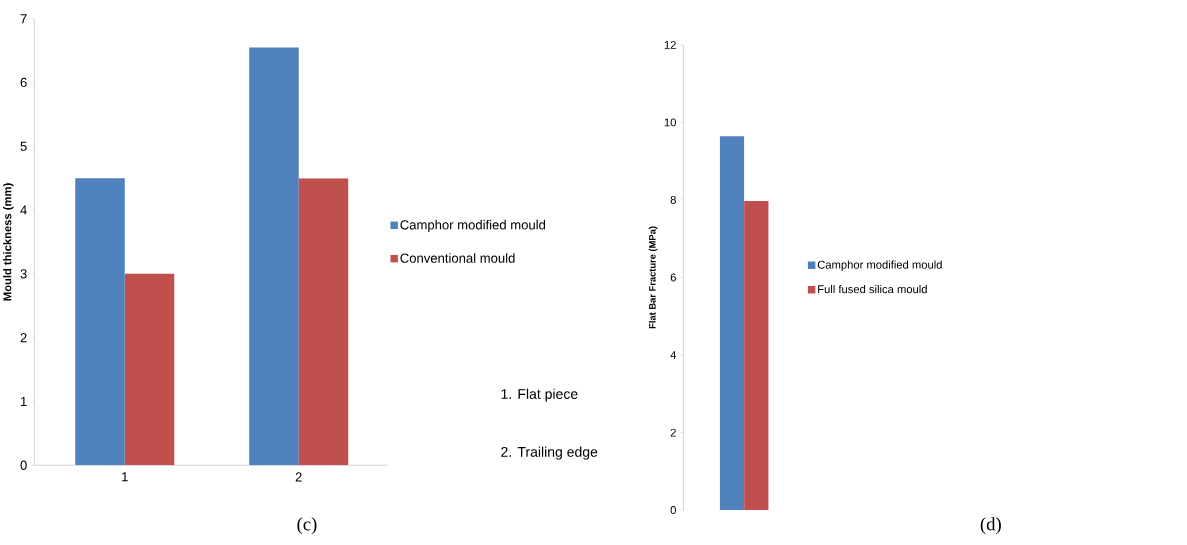 The image size is (1187, 545). What do you see at coordinates (539, 395) in the screenshot?
I see `text: 1. Flat piece` at bounding box center [539, 395].